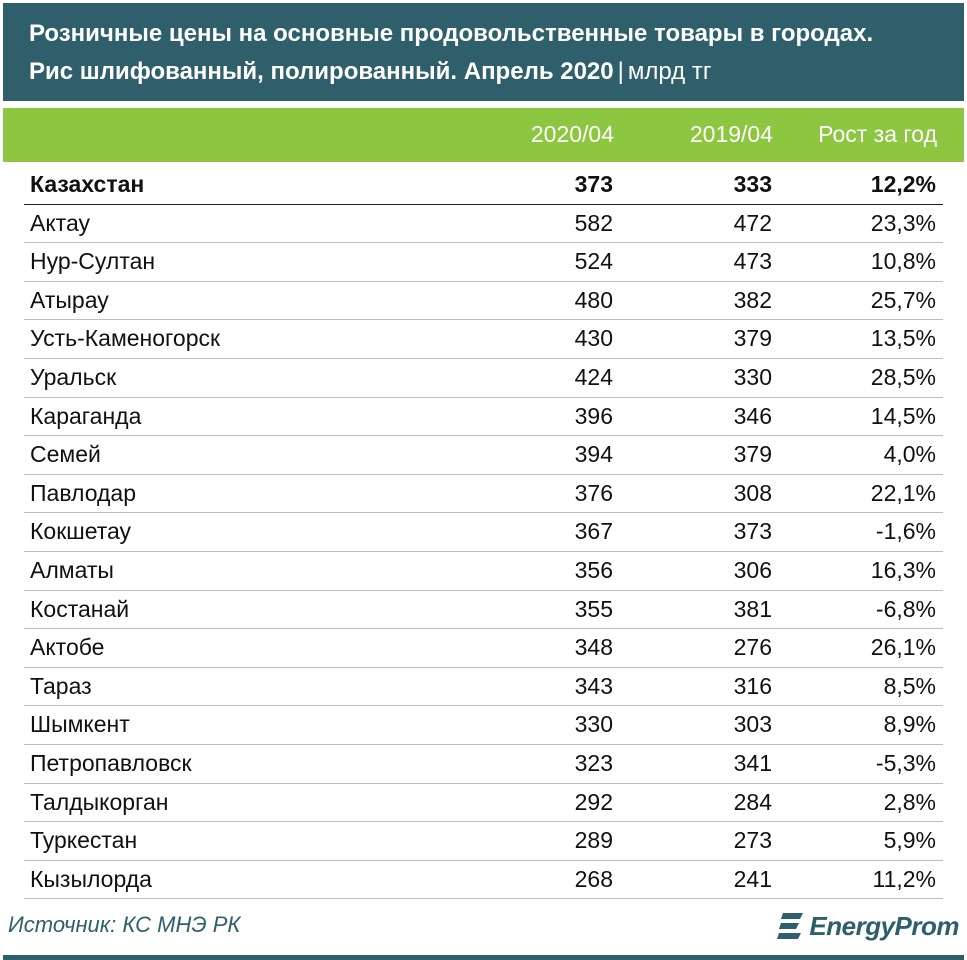 This screenshot has height=960, width=967. What do you see at coordinates (752, 338) in the screenshot?
I see `value-2019: 379` at bounding box center [752, 338].